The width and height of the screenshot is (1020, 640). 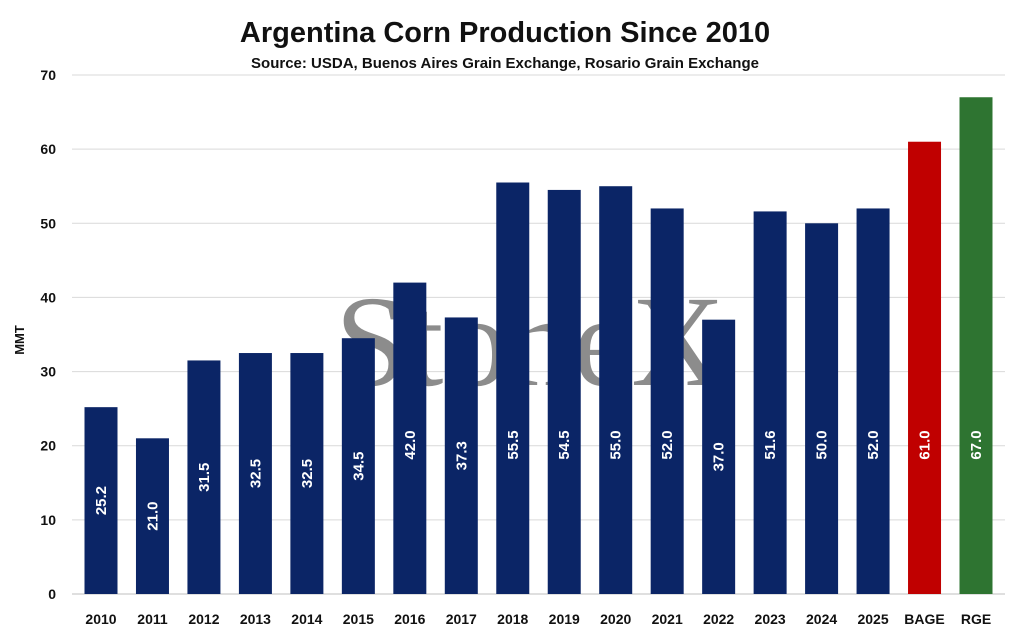 I want to click on data-label: 55.5, so click(x=513, y=444).